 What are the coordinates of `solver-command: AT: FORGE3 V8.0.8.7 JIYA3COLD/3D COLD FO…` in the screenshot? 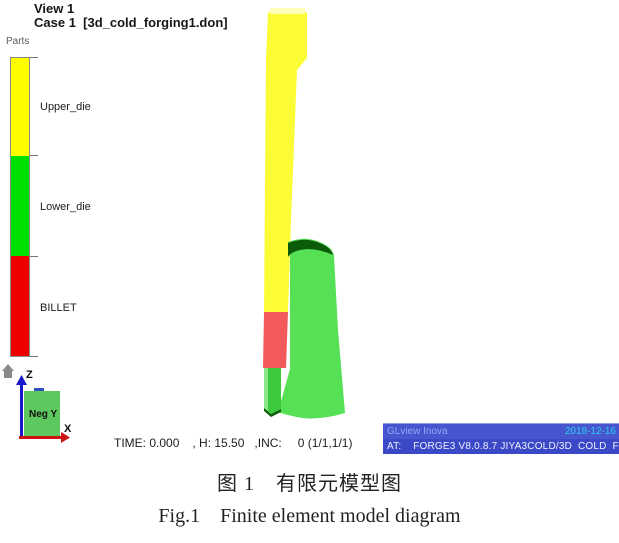 It's located at (503, 446).